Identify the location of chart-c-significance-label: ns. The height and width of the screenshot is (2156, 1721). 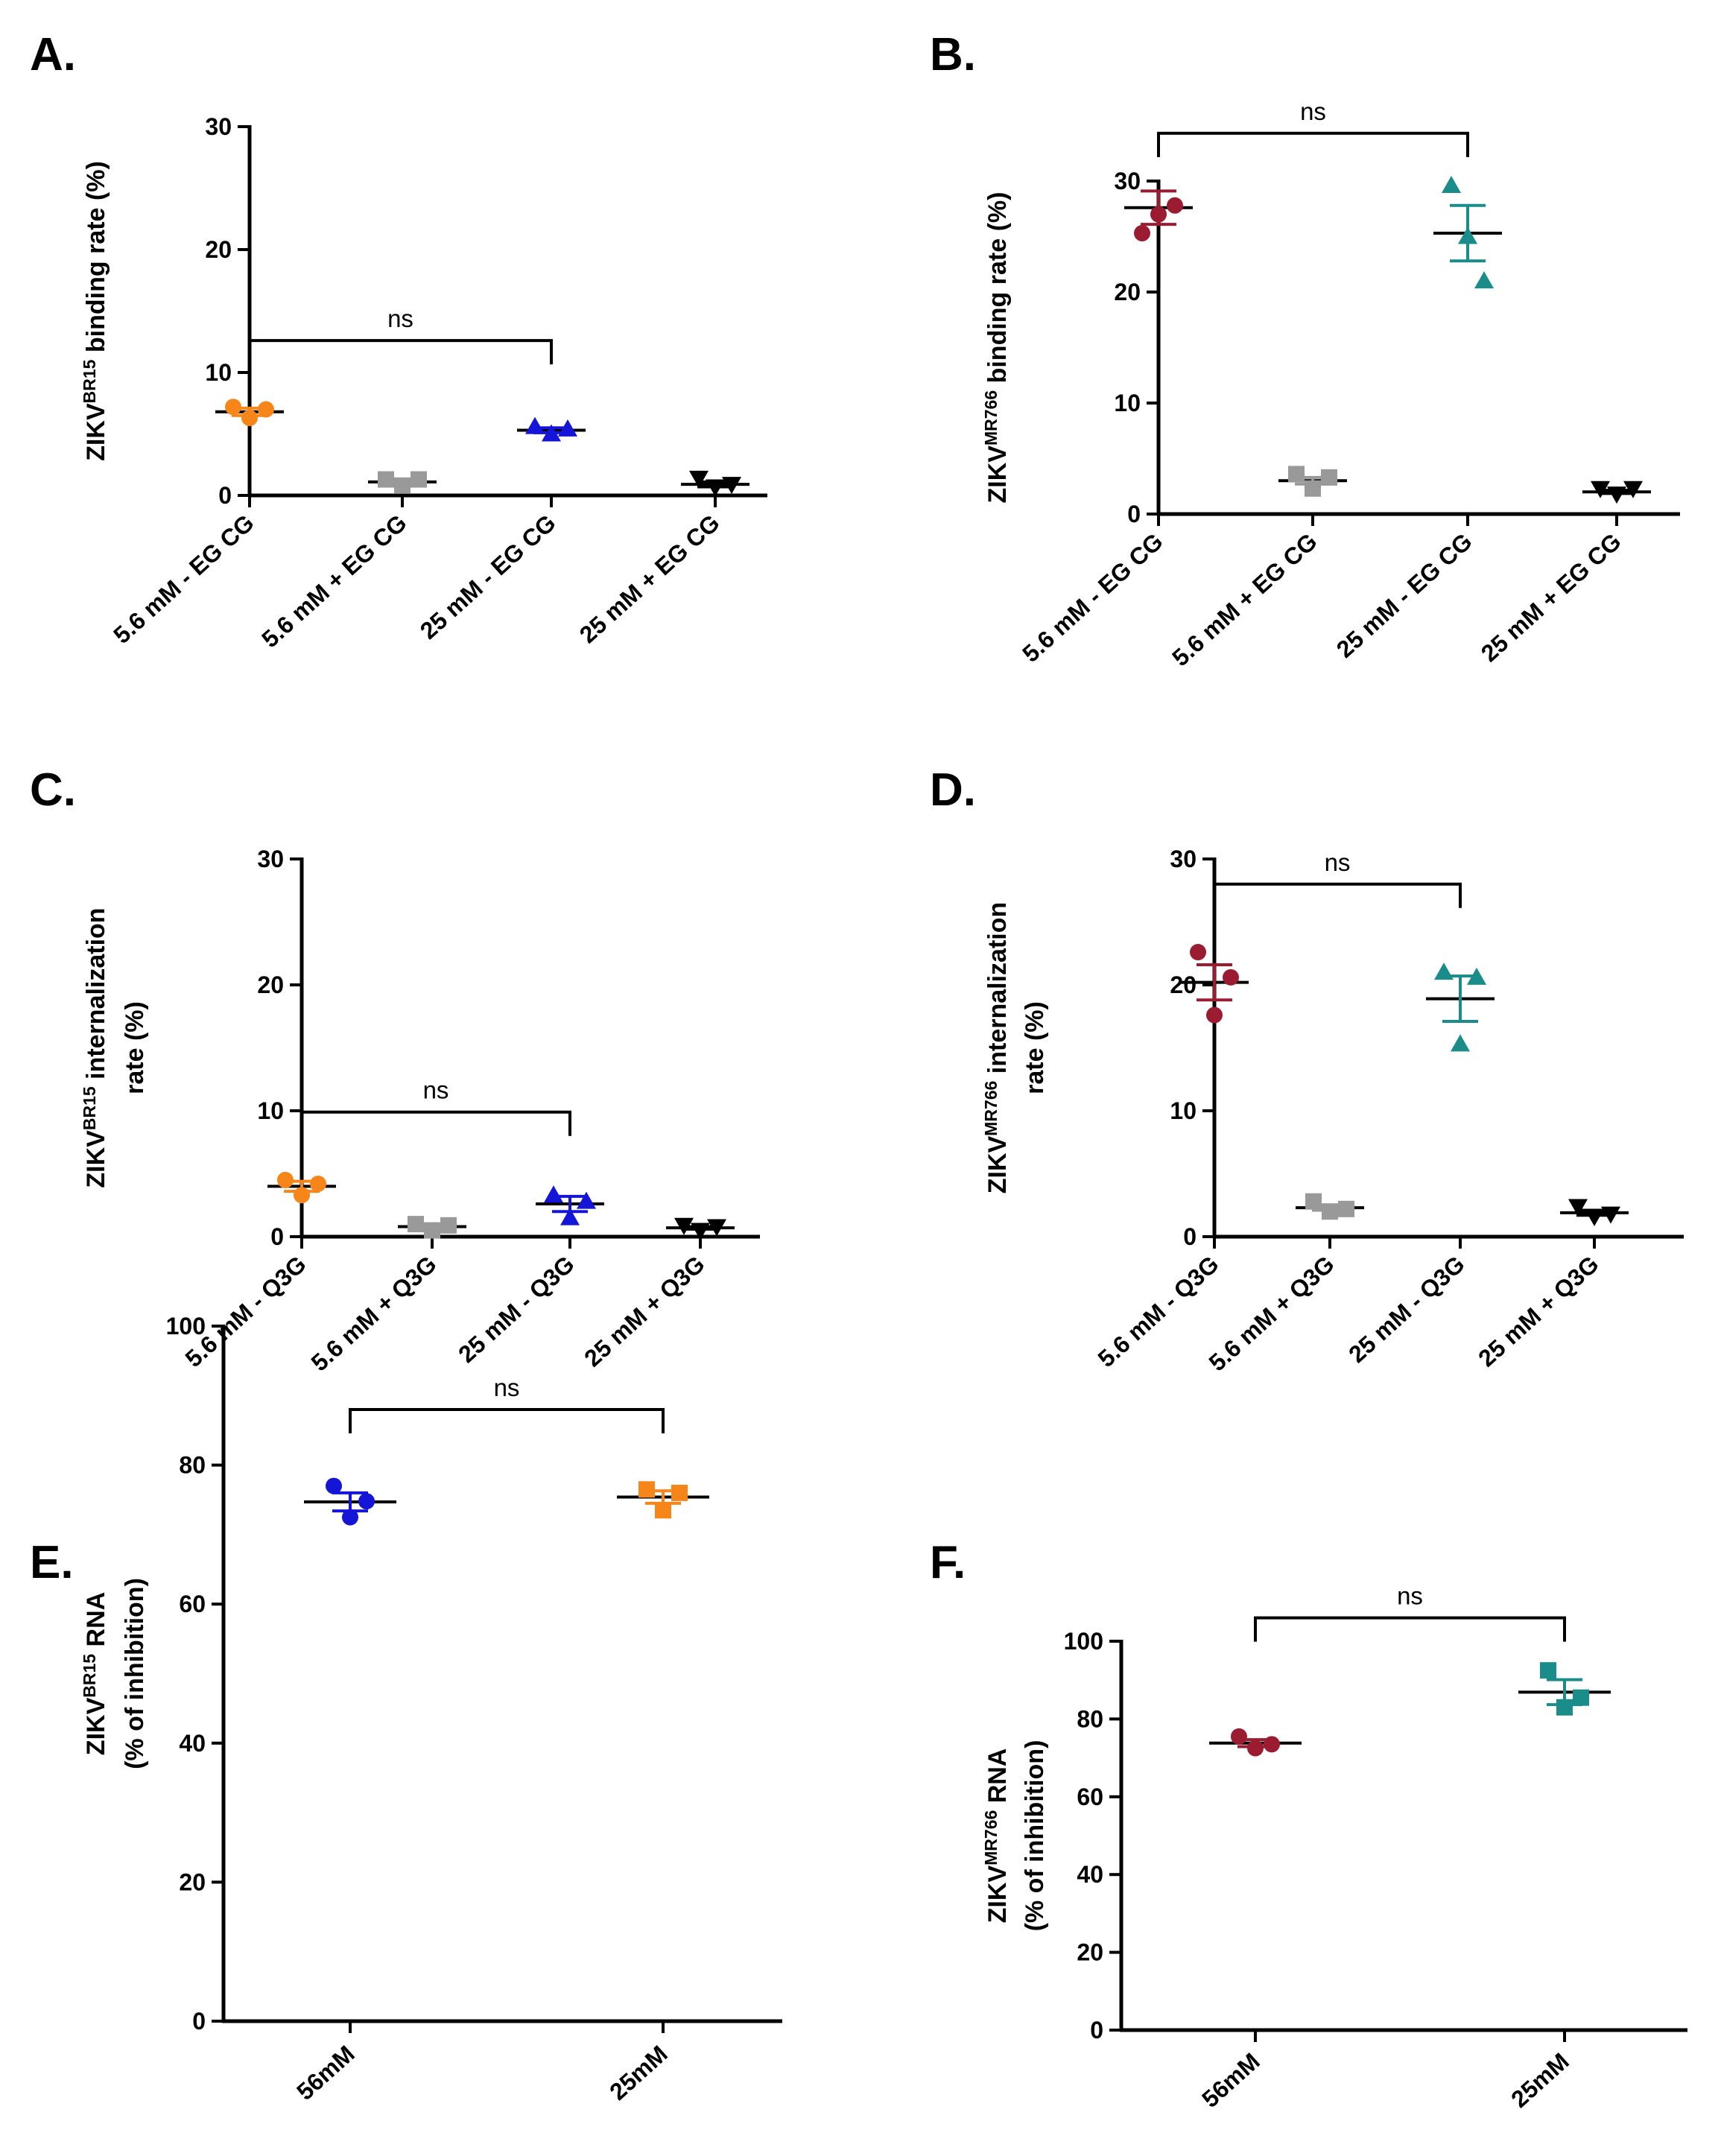
(436, 1090).